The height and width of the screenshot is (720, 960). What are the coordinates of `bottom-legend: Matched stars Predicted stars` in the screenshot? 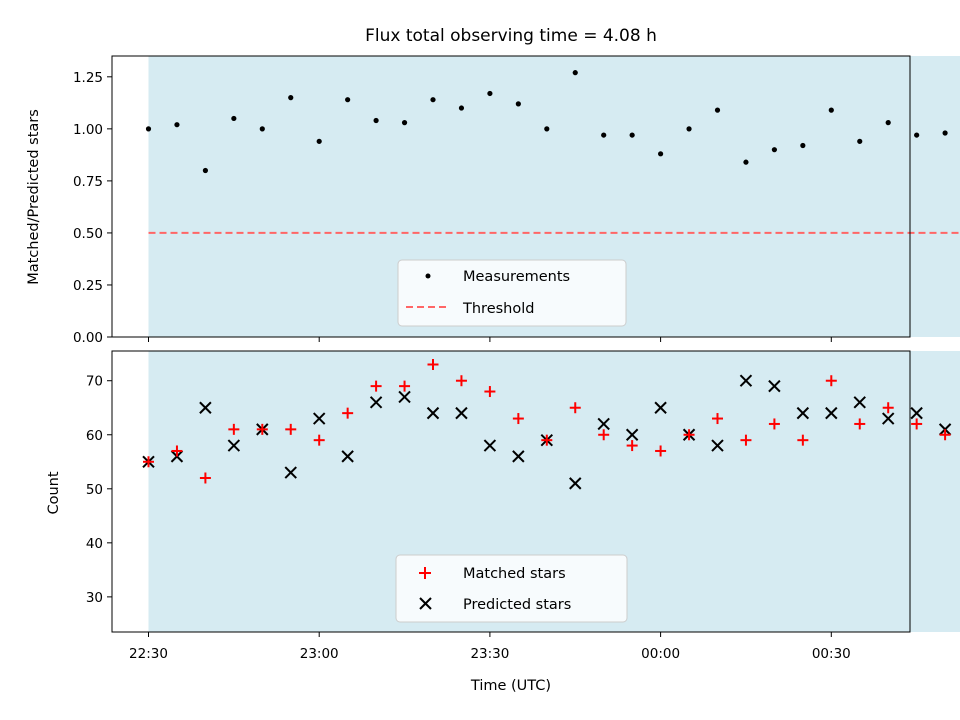 It's located at (511, 588).